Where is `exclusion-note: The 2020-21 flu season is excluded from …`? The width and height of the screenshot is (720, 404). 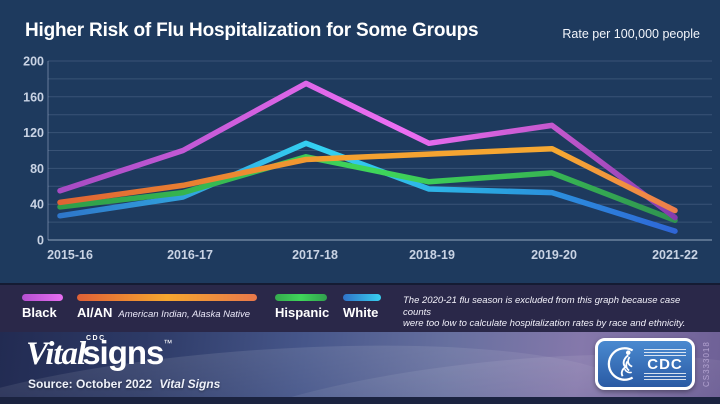 exclusion-note: The 2020-21 flu season is excluded from … is located at coordinates (555, 312).